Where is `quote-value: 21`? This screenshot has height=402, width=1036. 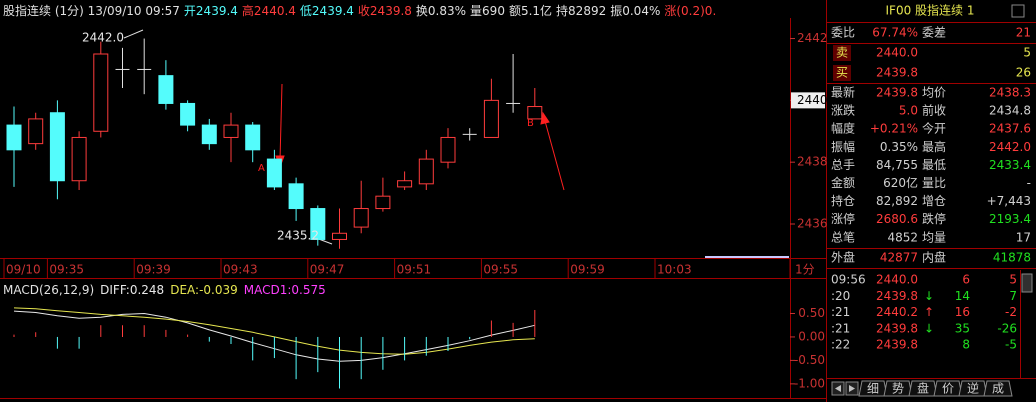 quote-value: 21 is located at coordinates (1023, 33).